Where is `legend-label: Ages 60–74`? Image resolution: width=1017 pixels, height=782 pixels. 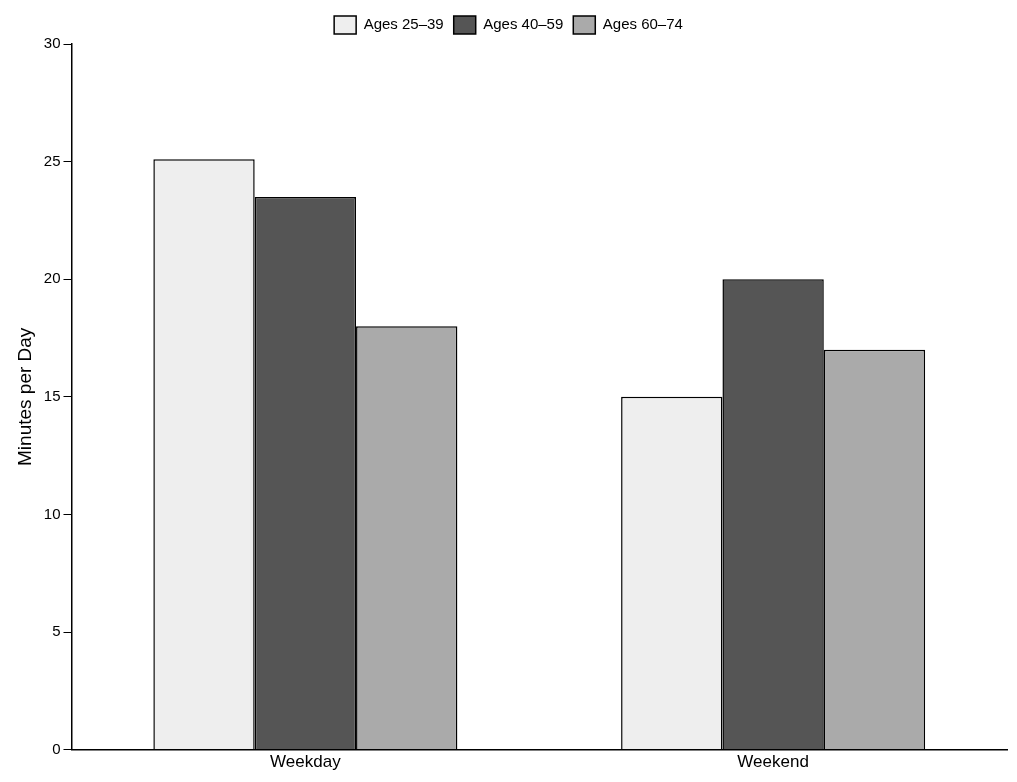
legend-label: Ages 60–74 is located at coordinates (642, 24).